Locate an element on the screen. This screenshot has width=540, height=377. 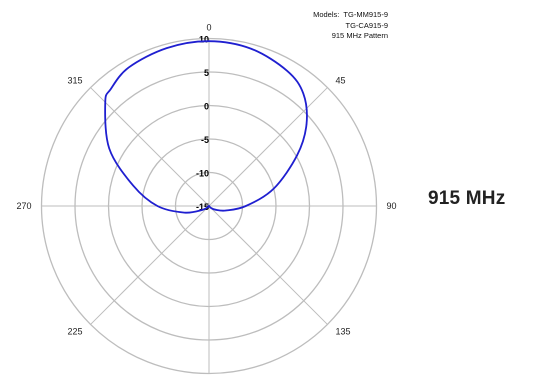
angle-label-45: 45 is located at coordinates (340, 81).